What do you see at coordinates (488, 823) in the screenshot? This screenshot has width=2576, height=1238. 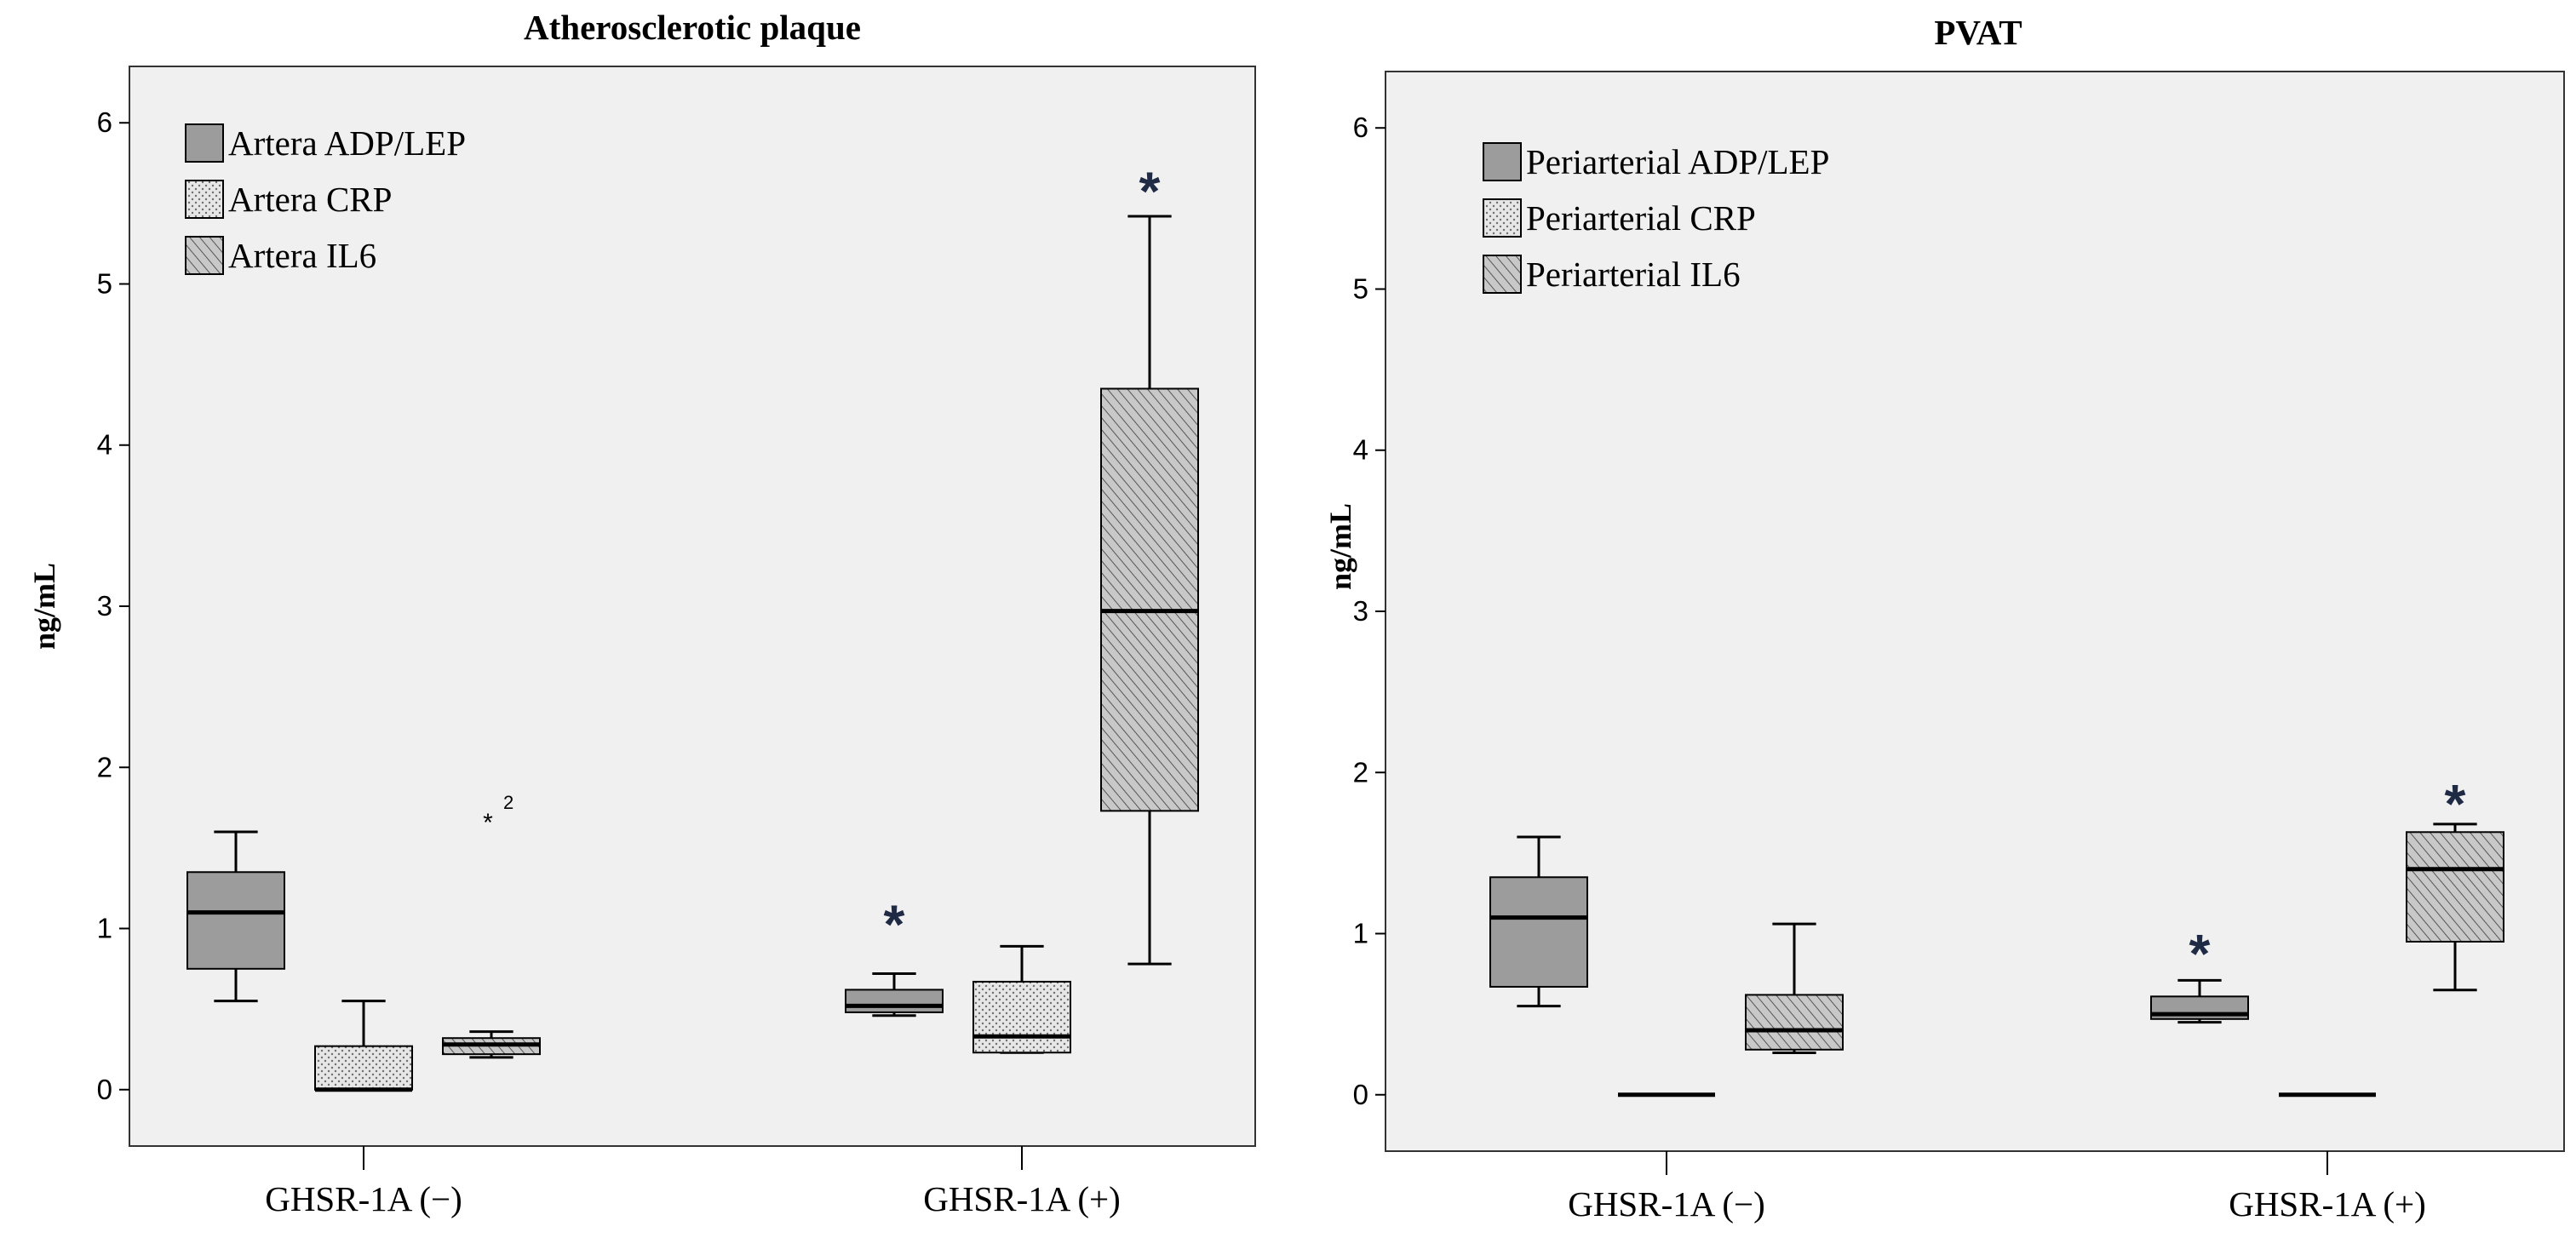 I see `outlier-marker: *` at bounding box center [488, 823].